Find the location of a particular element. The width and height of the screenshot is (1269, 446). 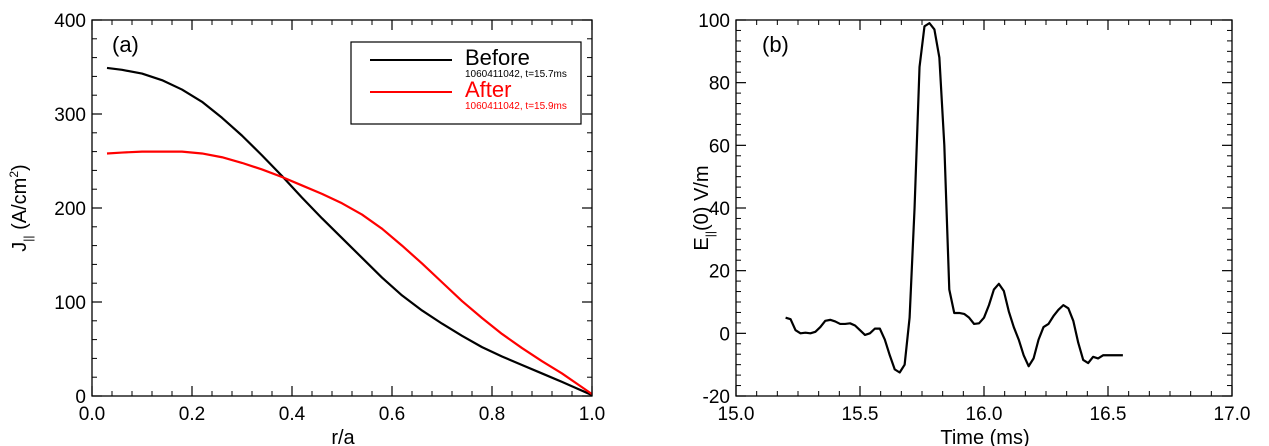

panel-label-b: (b) is located at coordinates (775, 44).